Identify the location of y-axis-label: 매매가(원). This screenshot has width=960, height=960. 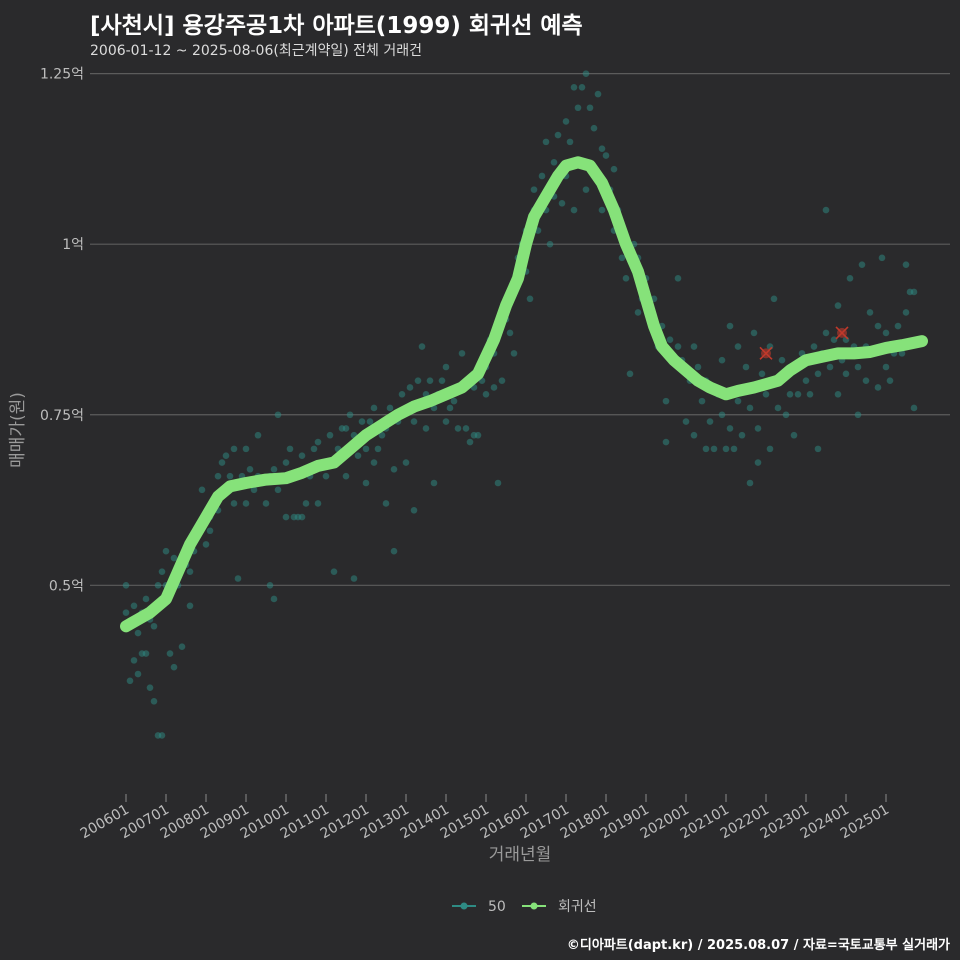
(18, 430).